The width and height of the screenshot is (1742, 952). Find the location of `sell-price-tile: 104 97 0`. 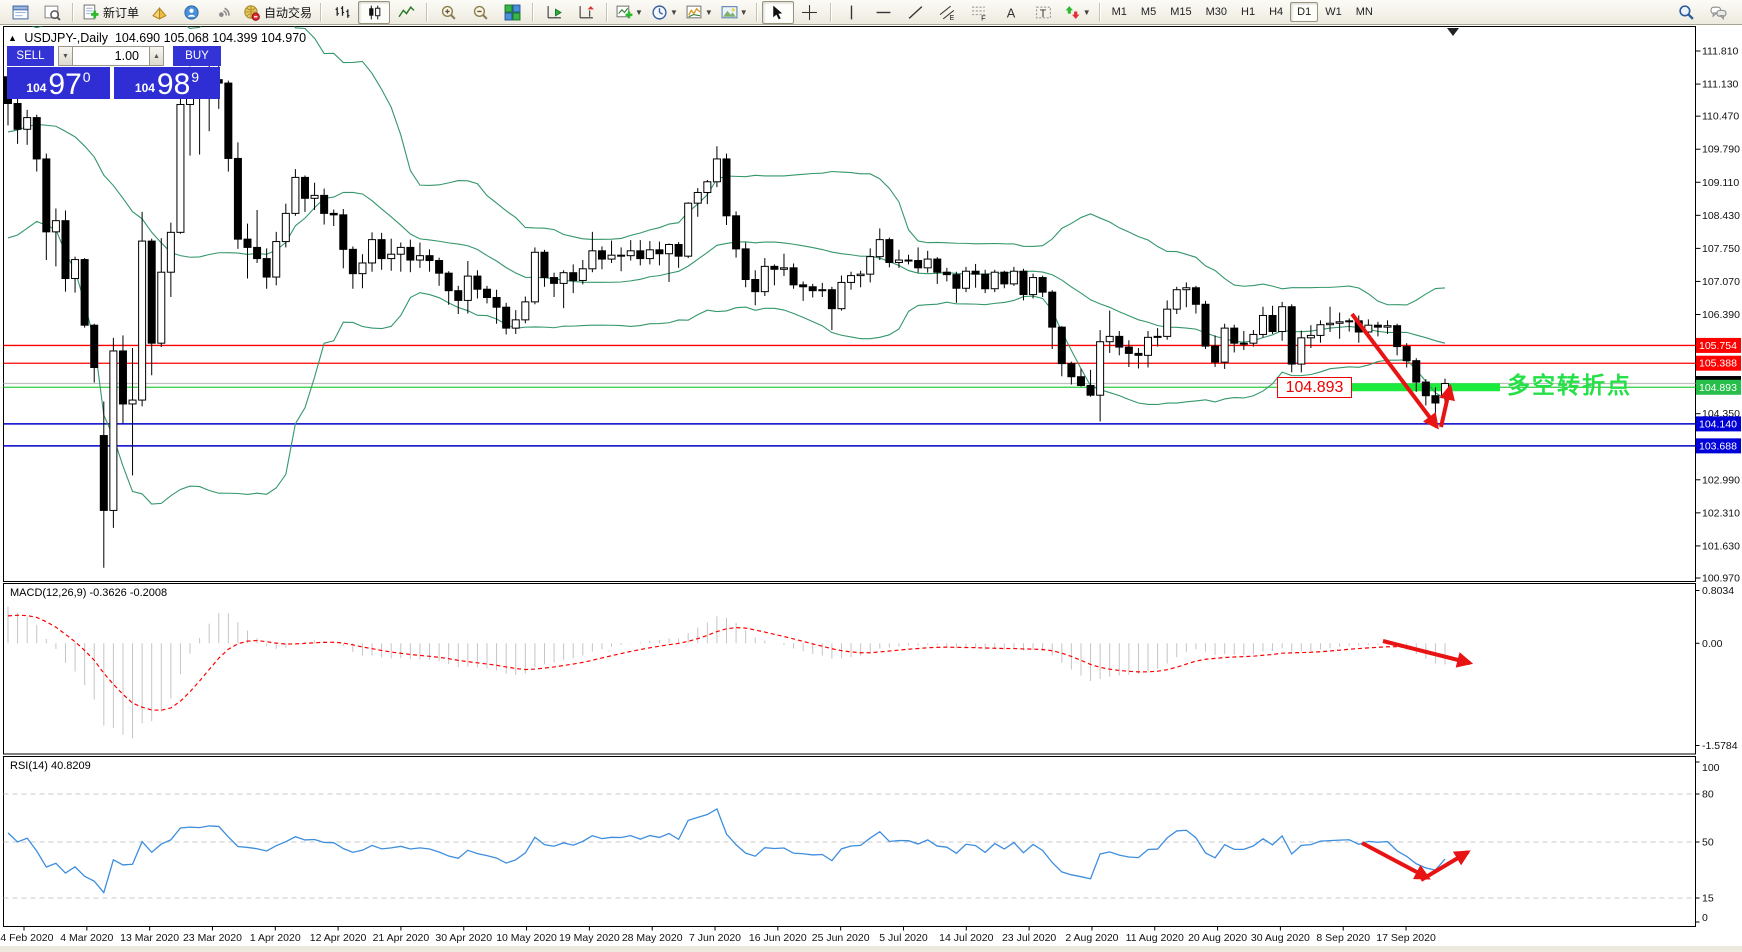

sell-price-tile: 104 97 0 is located at coordinates (58, 83).